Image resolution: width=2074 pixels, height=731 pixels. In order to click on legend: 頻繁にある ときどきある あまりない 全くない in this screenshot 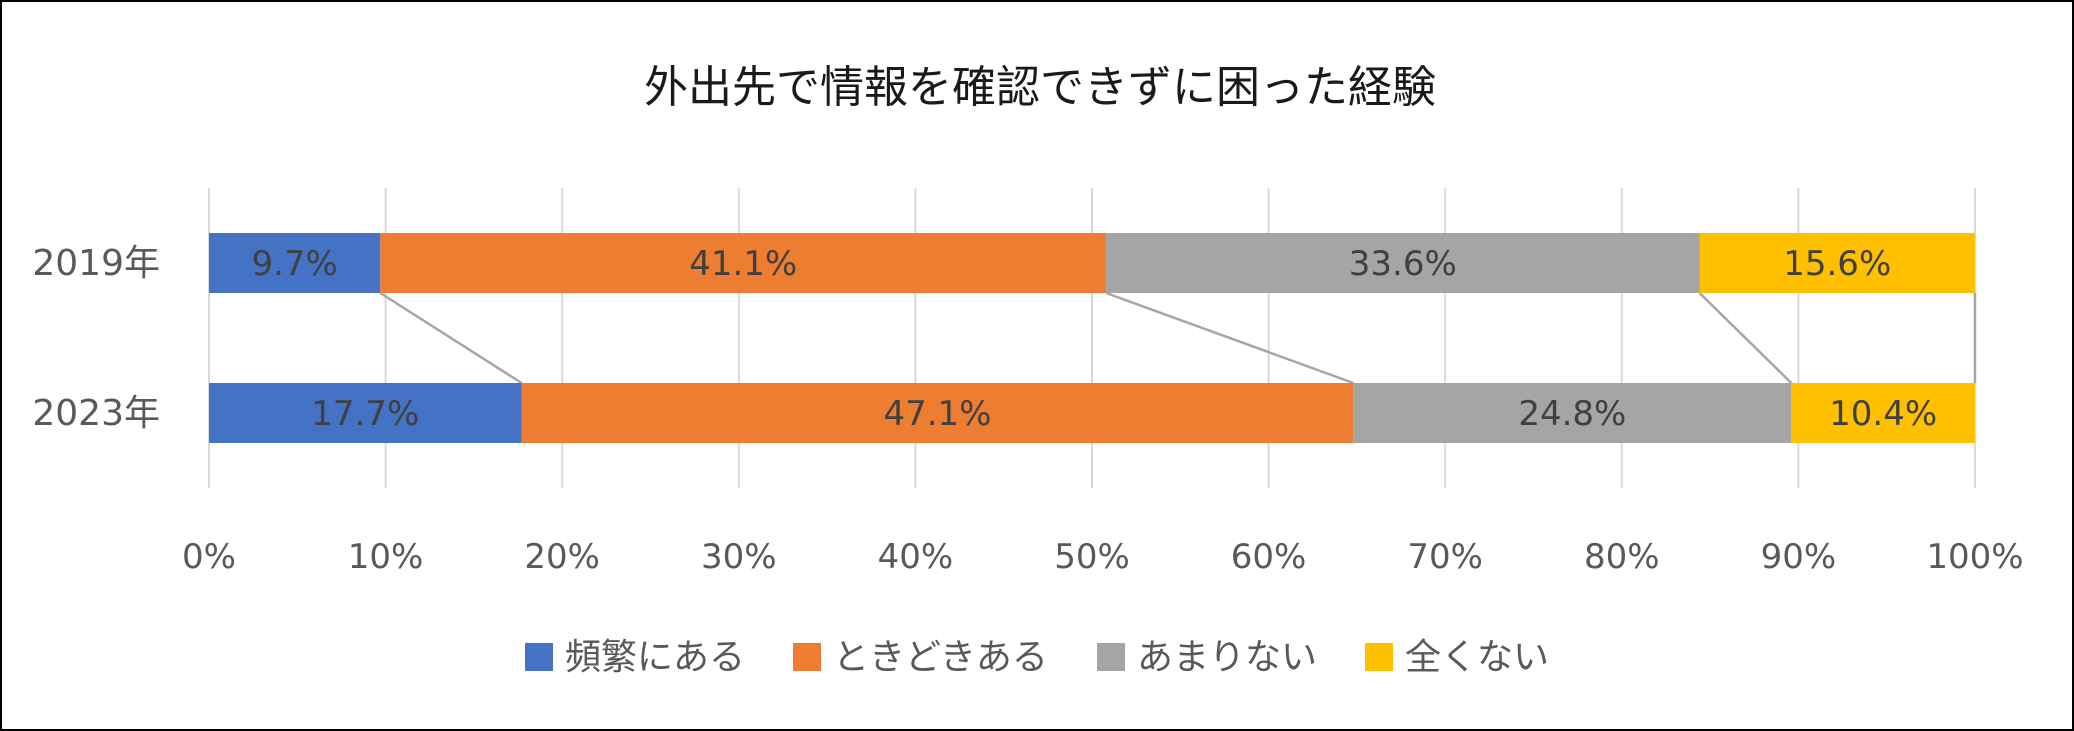, I will do `click(1037, 657)`.